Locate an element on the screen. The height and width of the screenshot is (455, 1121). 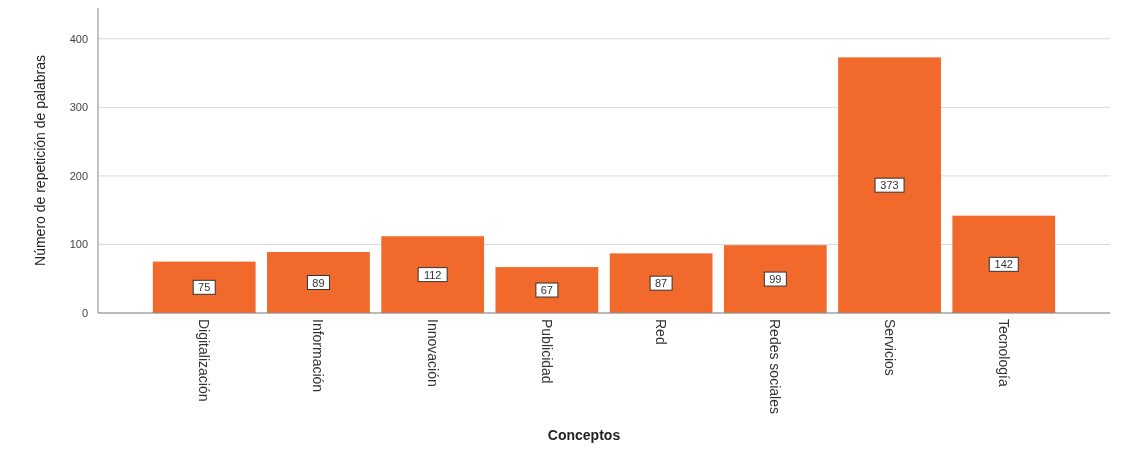
x-tick-label: Redes sociales is located at coordinates (775, 366).